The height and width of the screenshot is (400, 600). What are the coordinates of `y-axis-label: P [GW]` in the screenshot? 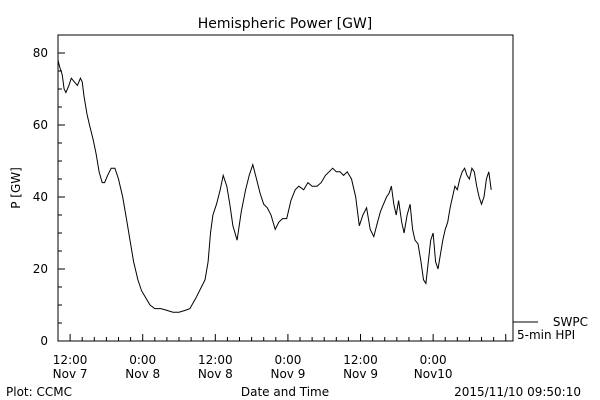 It's located at (16, 188).